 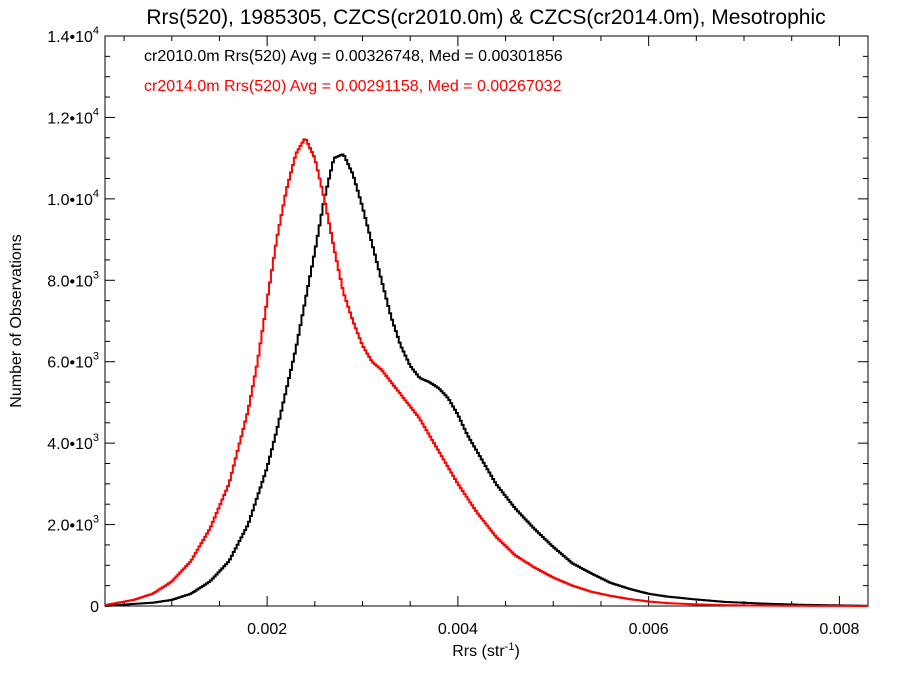 What do you see at coordinates (73, 279) in the screenshot?
I see `y-tick-label: 8.0•103` at bounding box center [73, 279].